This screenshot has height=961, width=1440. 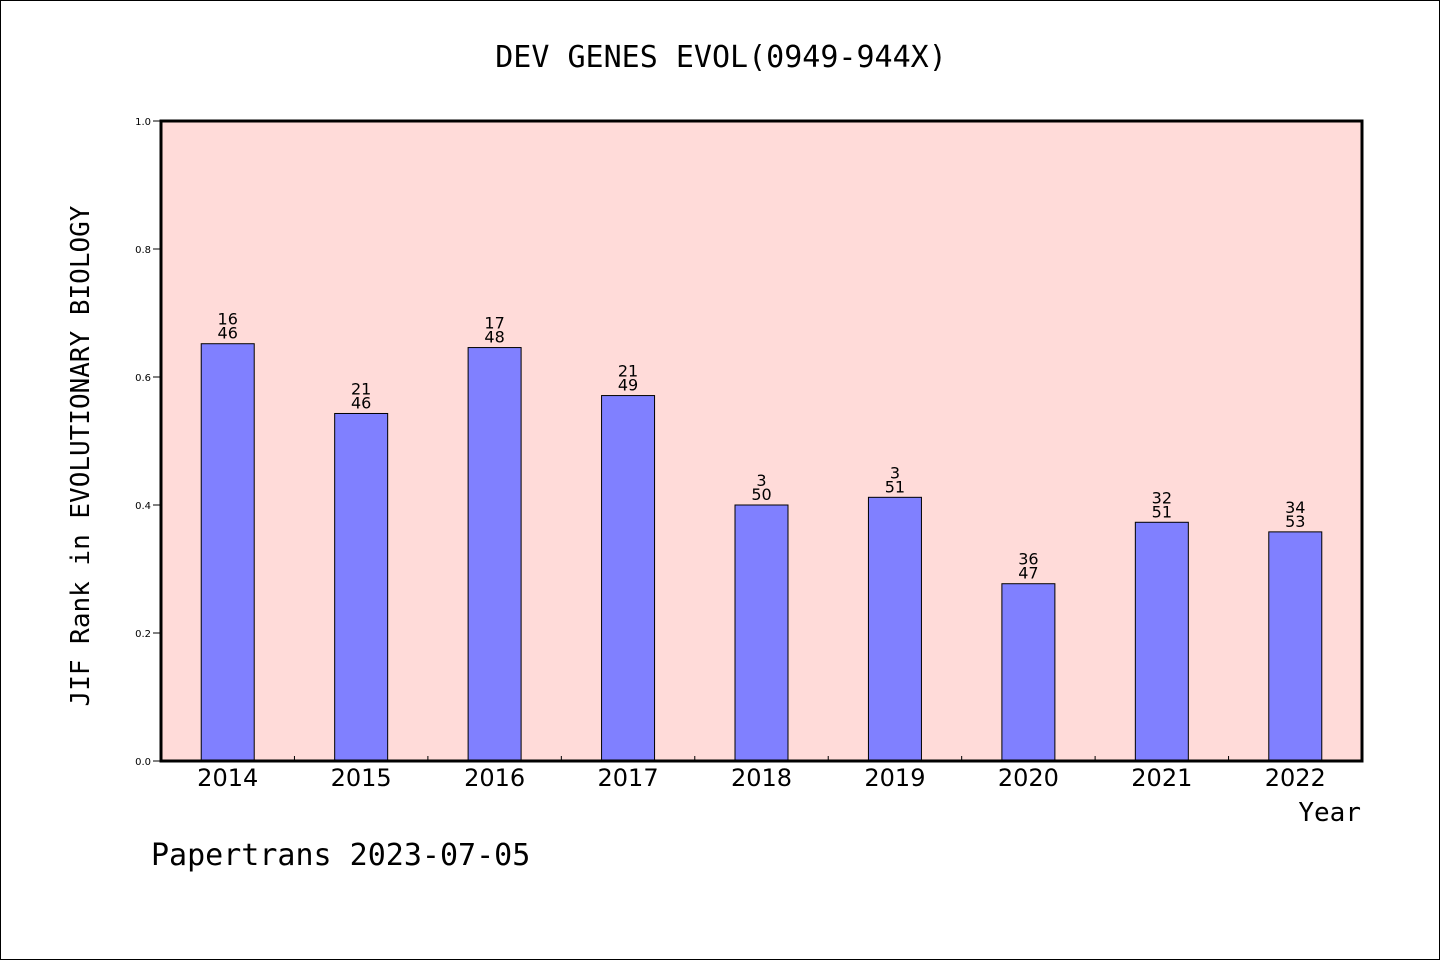 I want to click on bar-label-total-2018: 50, so click(x=761, y=494).